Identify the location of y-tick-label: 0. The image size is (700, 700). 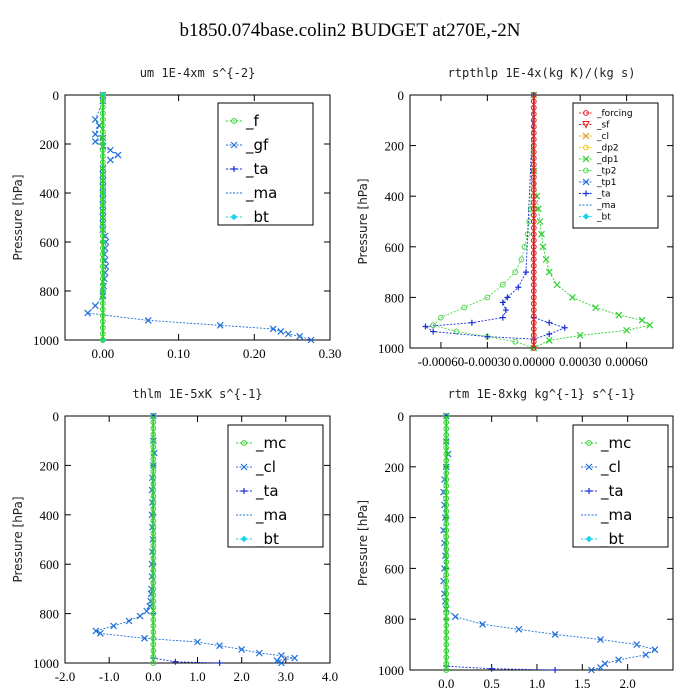
(56, 95).